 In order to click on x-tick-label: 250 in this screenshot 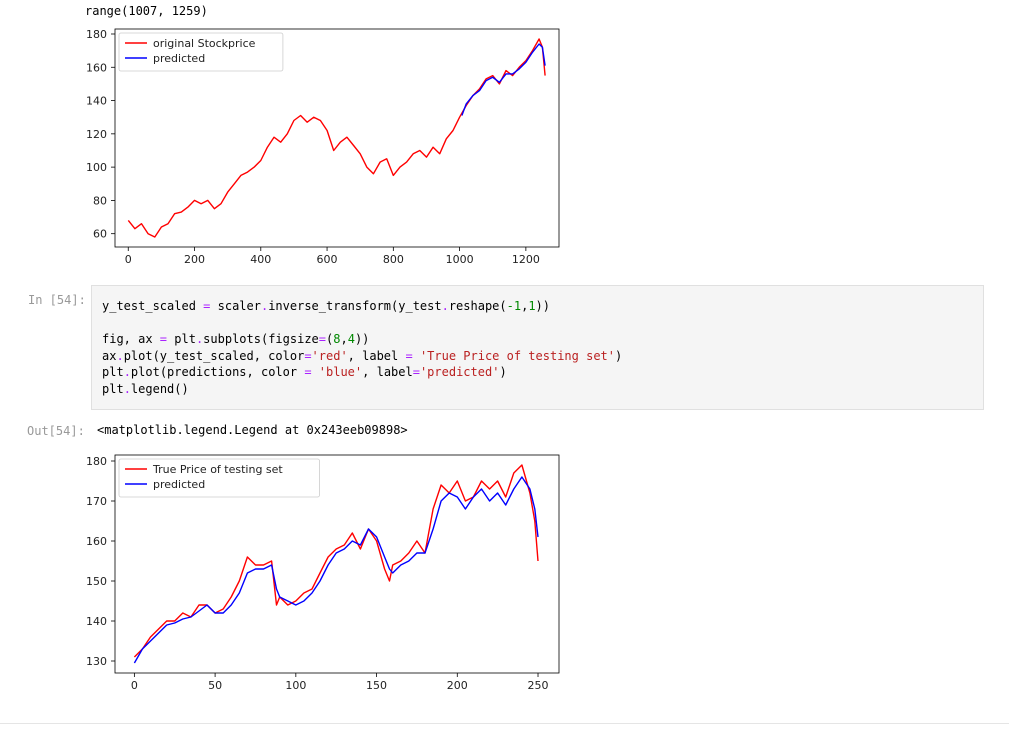, I will do `click(538, 685)`.